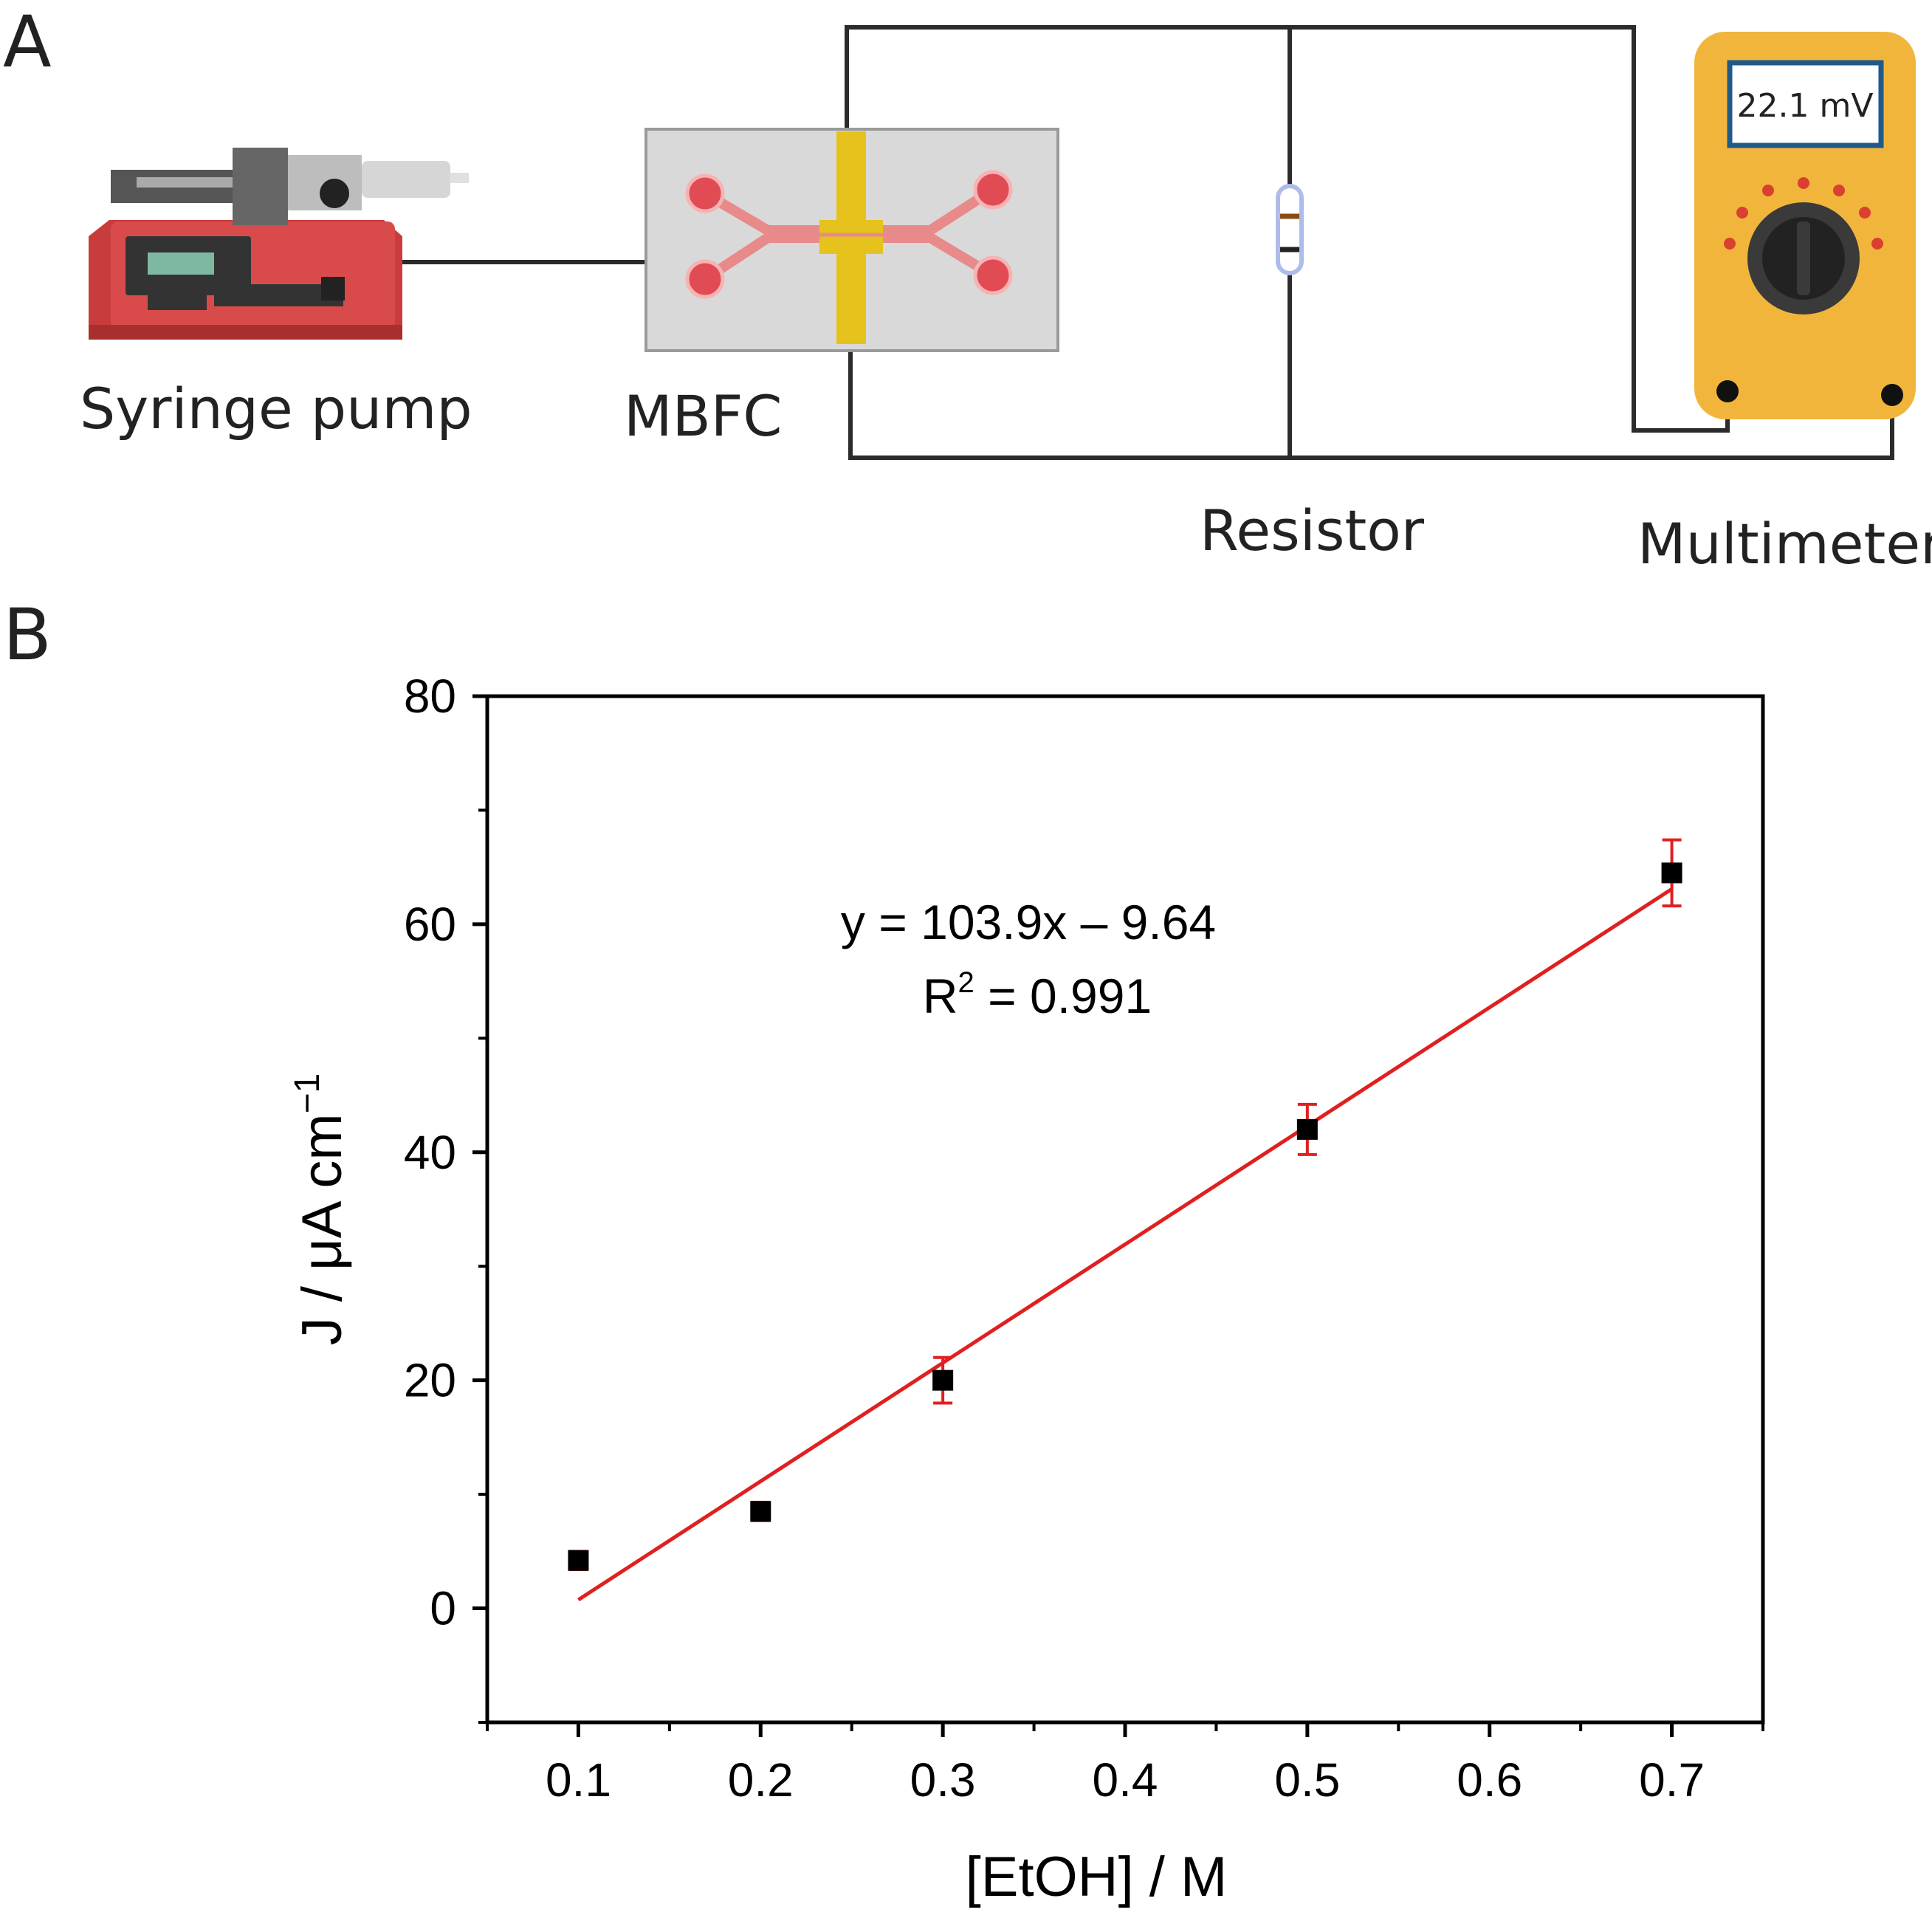 The image size is (1932, 1918). Describe the element at coordinates (1028, 922) in the screenshot. I see `fit-equation: y = 103.9x – 9.64` at that location.